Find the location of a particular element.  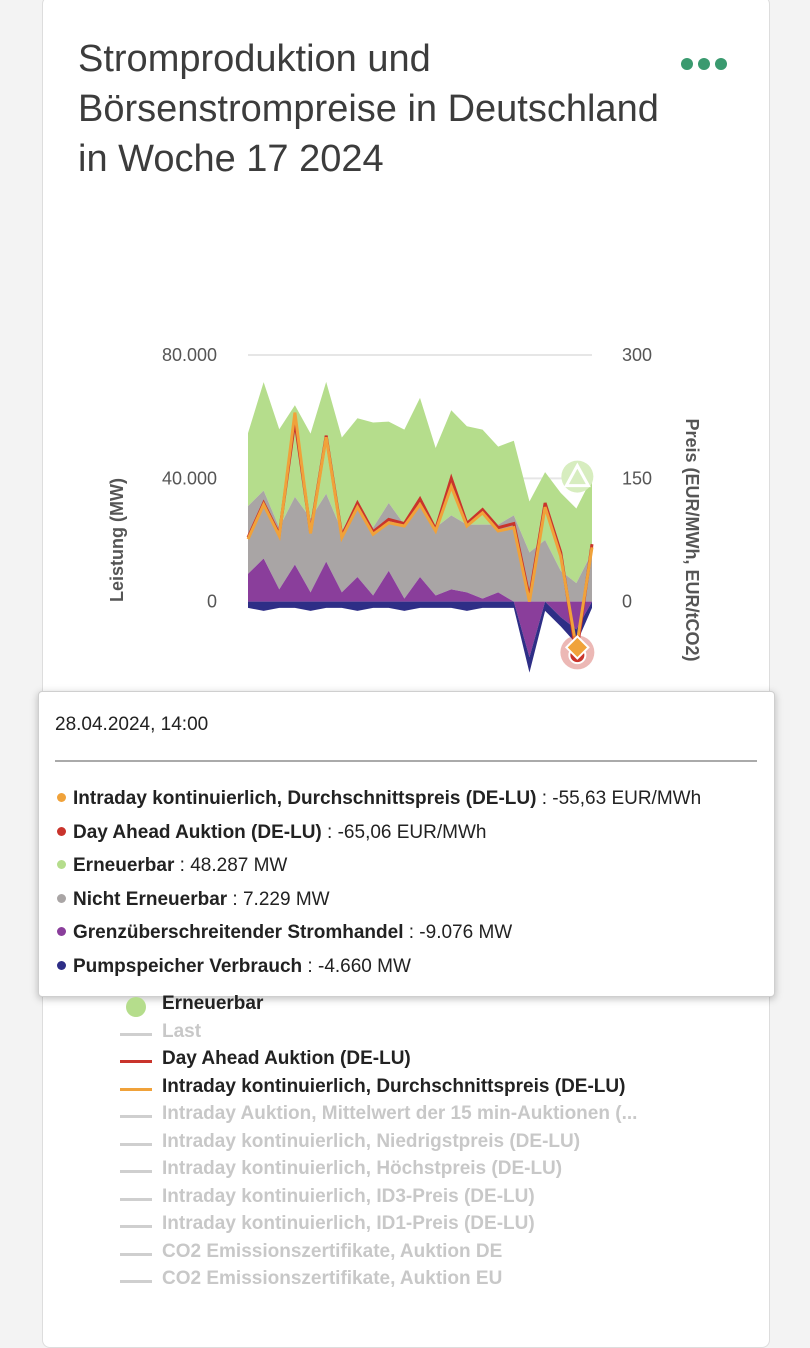

area-erneuerbar is located at coordinates (420, 482).